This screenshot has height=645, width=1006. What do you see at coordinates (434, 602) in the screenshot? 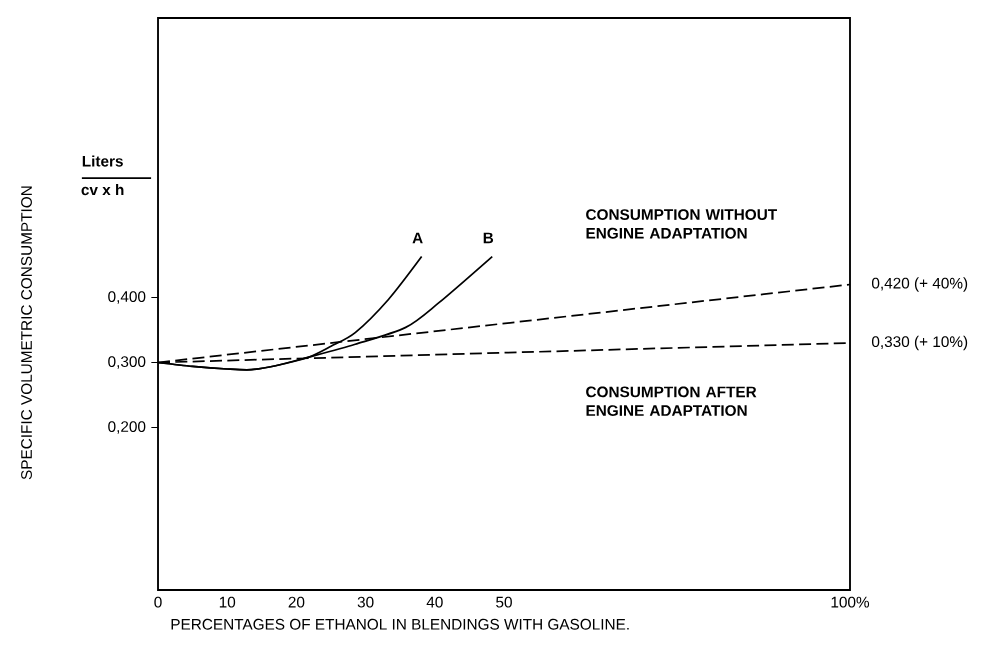
I see `x-tick-label: 40` at bounding box center [434, 602].